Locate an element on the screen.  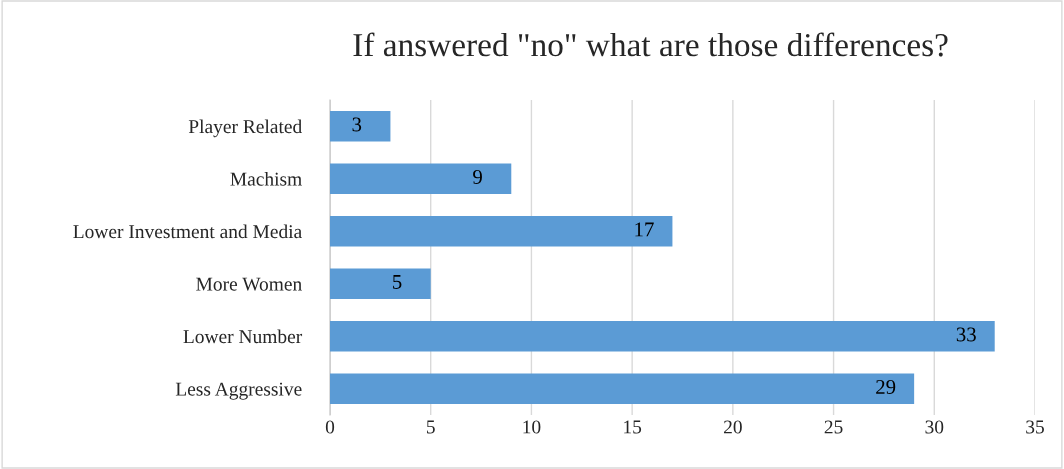
x-tick-label: 10 is located at coordinates (532, 427).